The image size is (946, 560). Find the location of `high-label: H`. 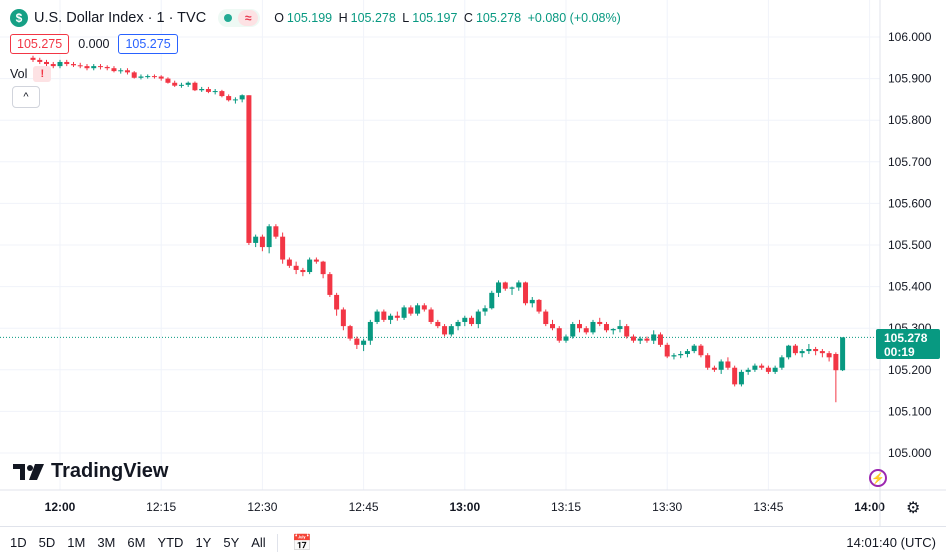

high-label: H is located at coordinates (343, 18).